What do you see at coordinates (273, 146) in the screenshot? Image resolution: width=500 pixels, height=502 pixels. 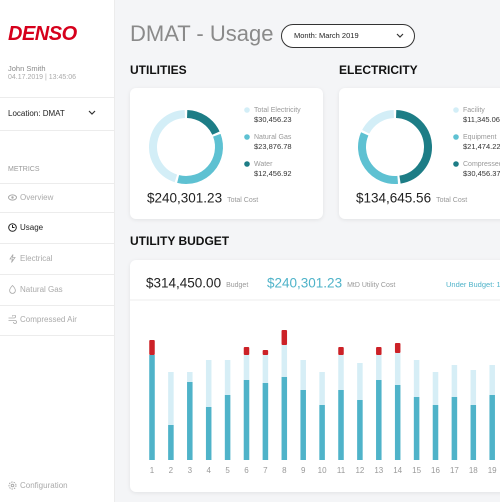 I see `legend-value: $23,876.78` at bounding box center [273, 146].